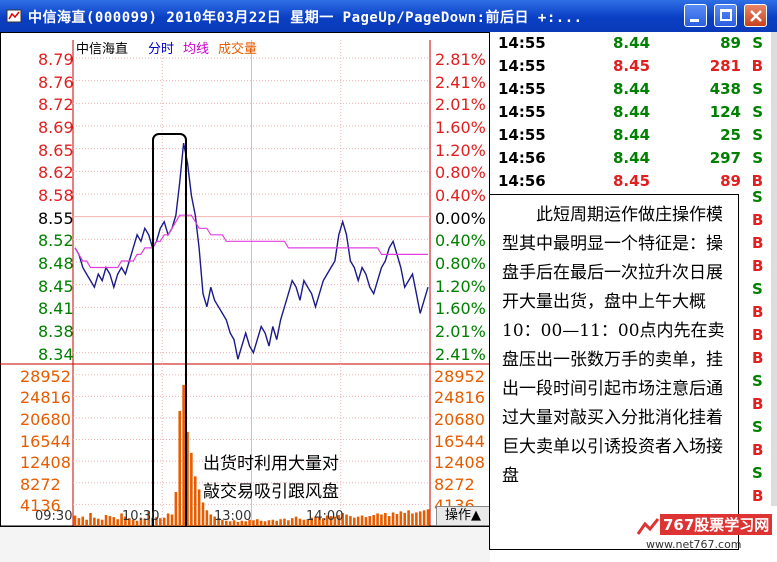  What do you see at coordinates (56, 241) in the screenshot?
I see `price-tick-label: 8.52` at bounding box center [56, 241].